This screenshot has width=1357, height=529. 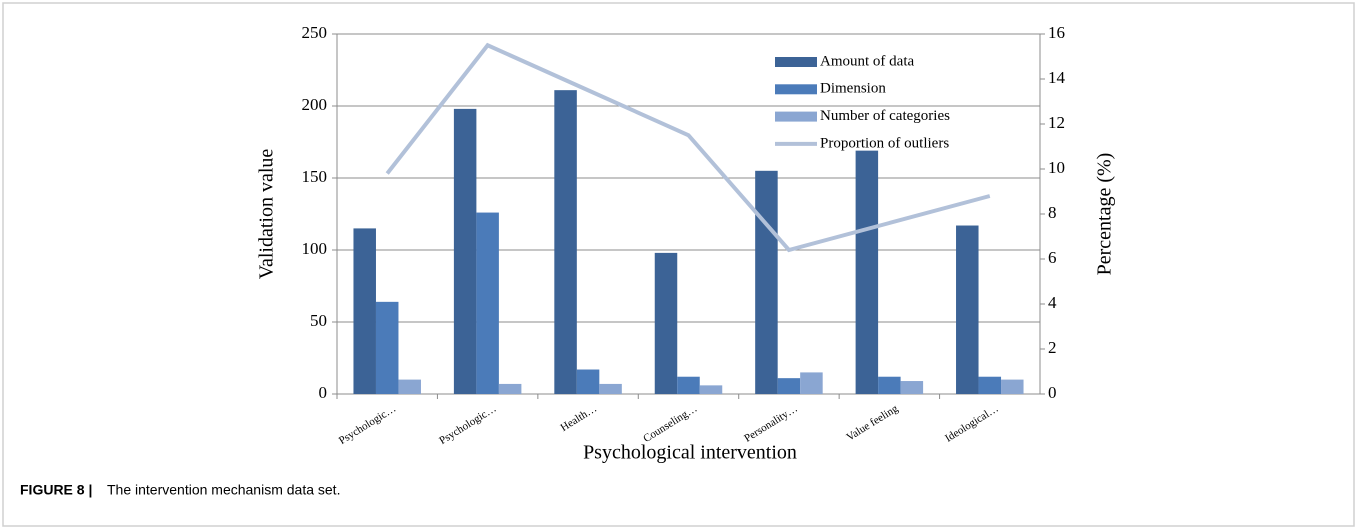 What do you see at coordinates (1052, 302) in the screenshot?
I see `y2-tick-label: 4` at bounding box center [1052, 302].